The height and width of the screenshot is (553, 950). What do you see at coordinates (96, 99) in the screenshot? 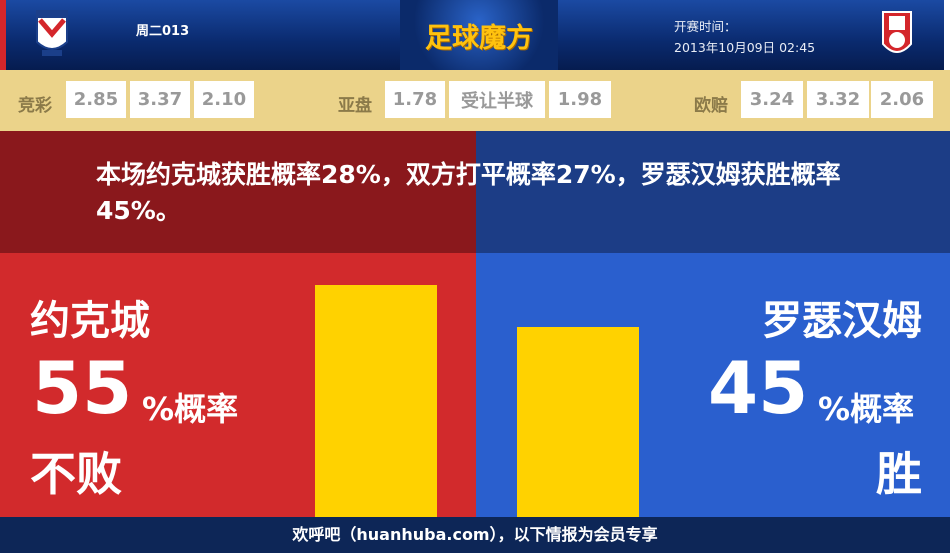
I see `jingcai-home-odds: 2.85` at bounding box center [96, 99].